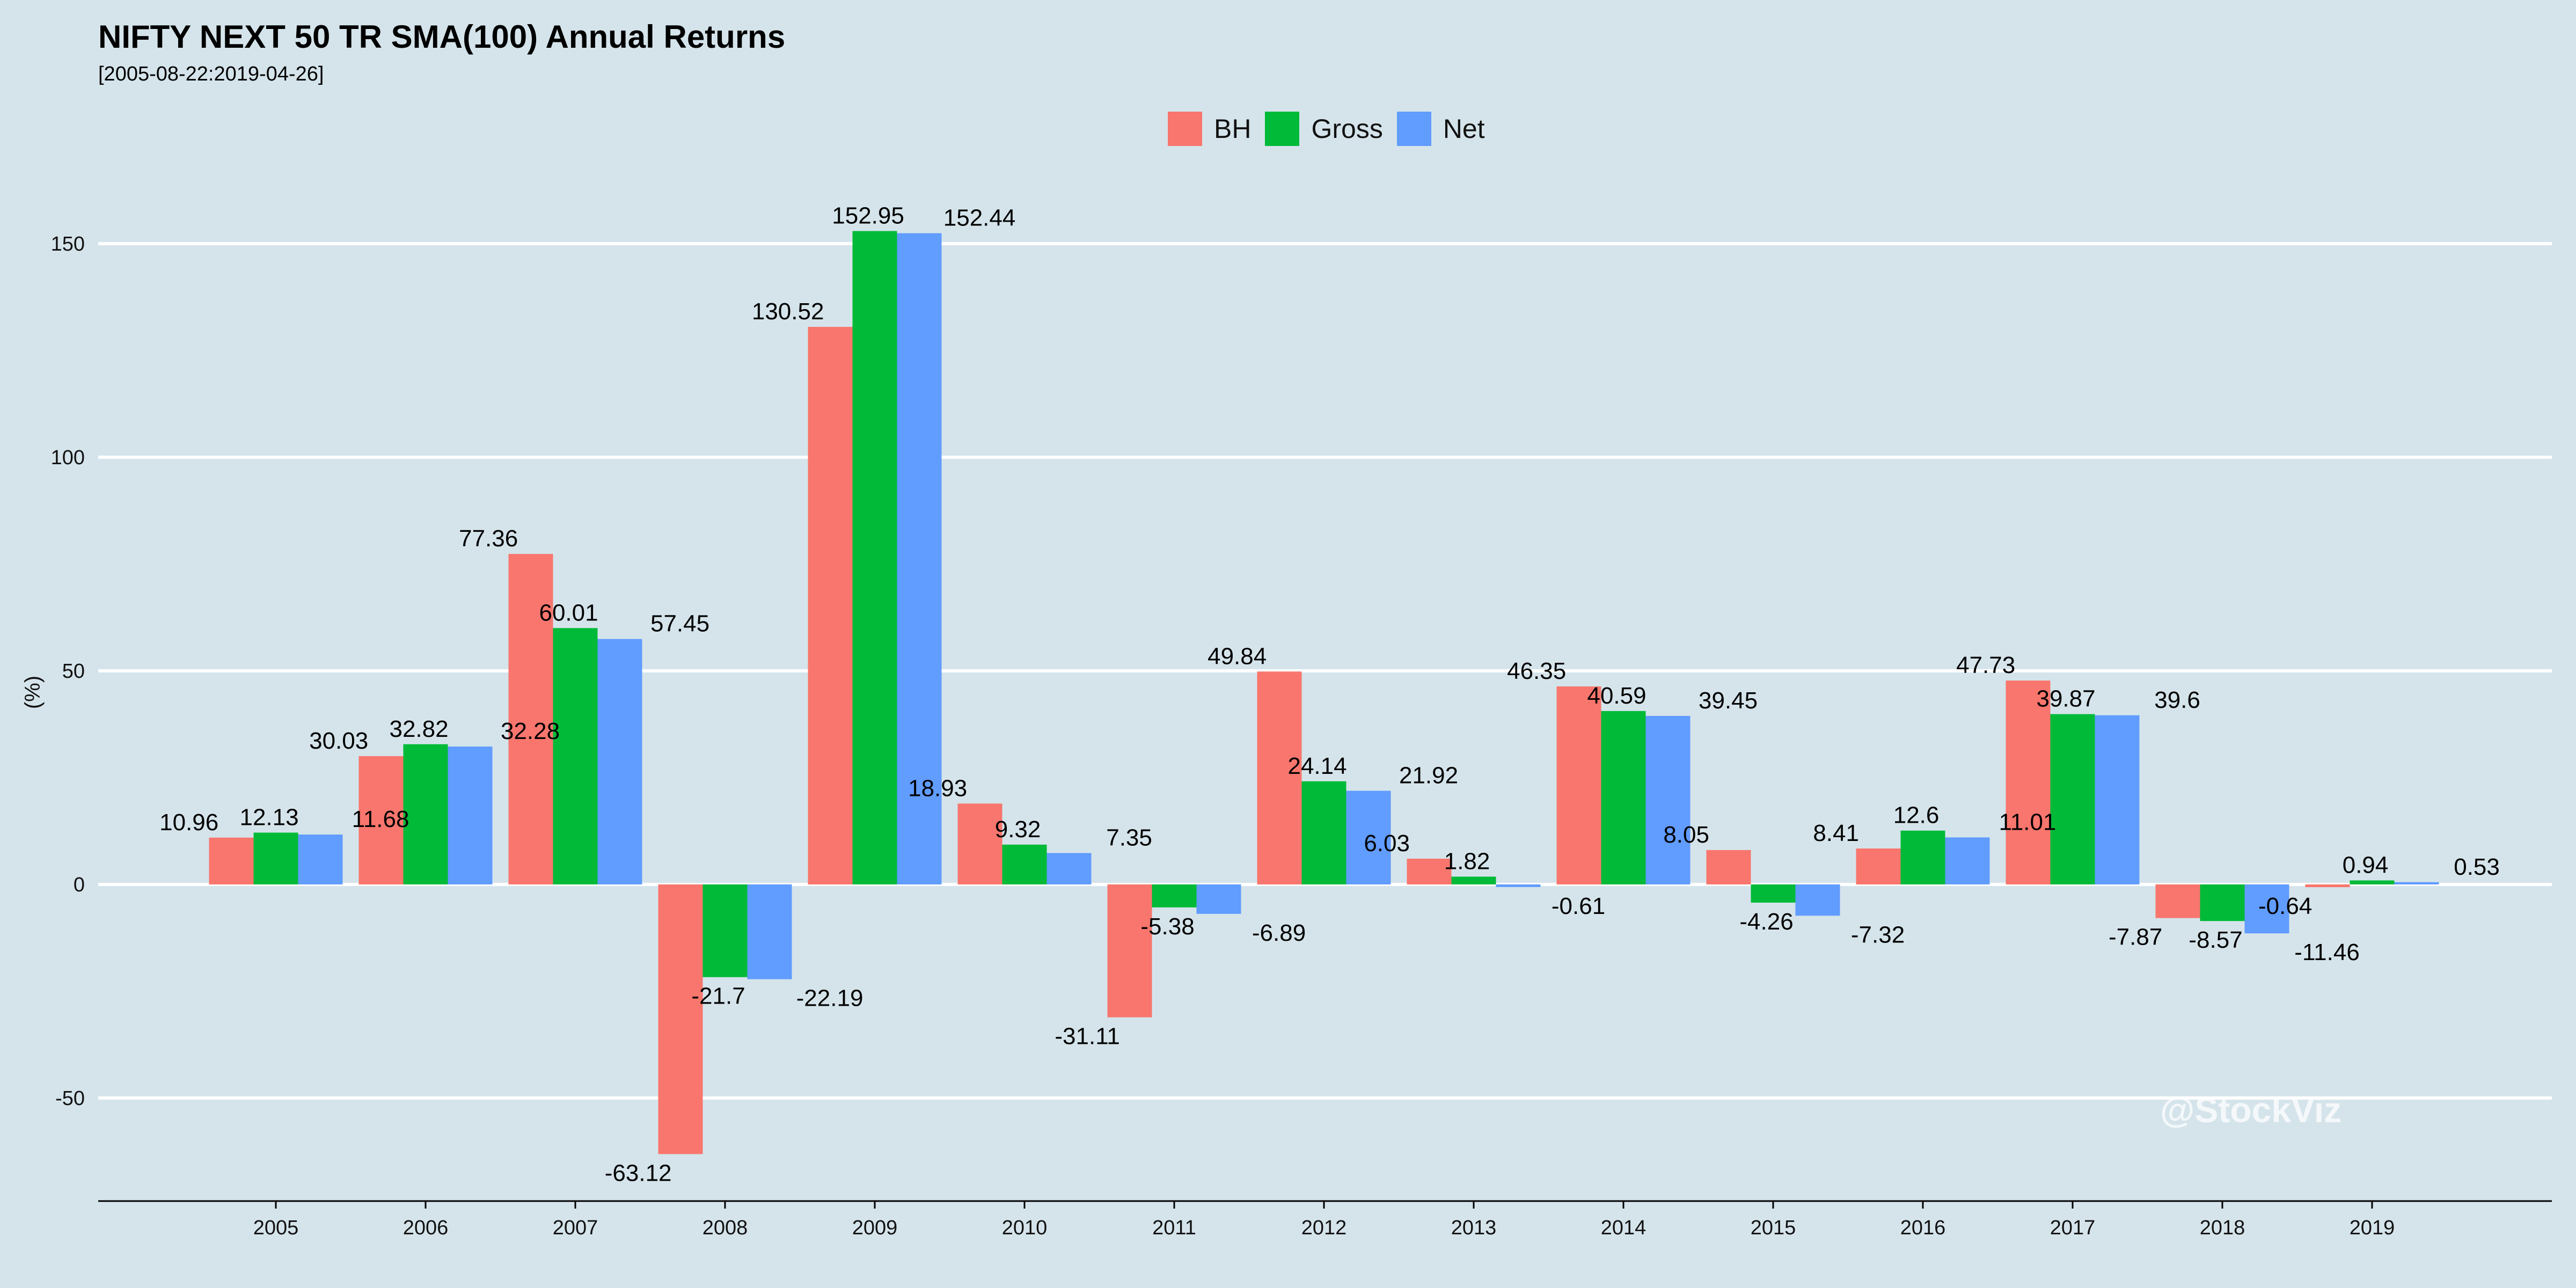  Describe the element at coordinates (2251, 1110) in the screenshot. I see `watermark: @StockViz` at that location.